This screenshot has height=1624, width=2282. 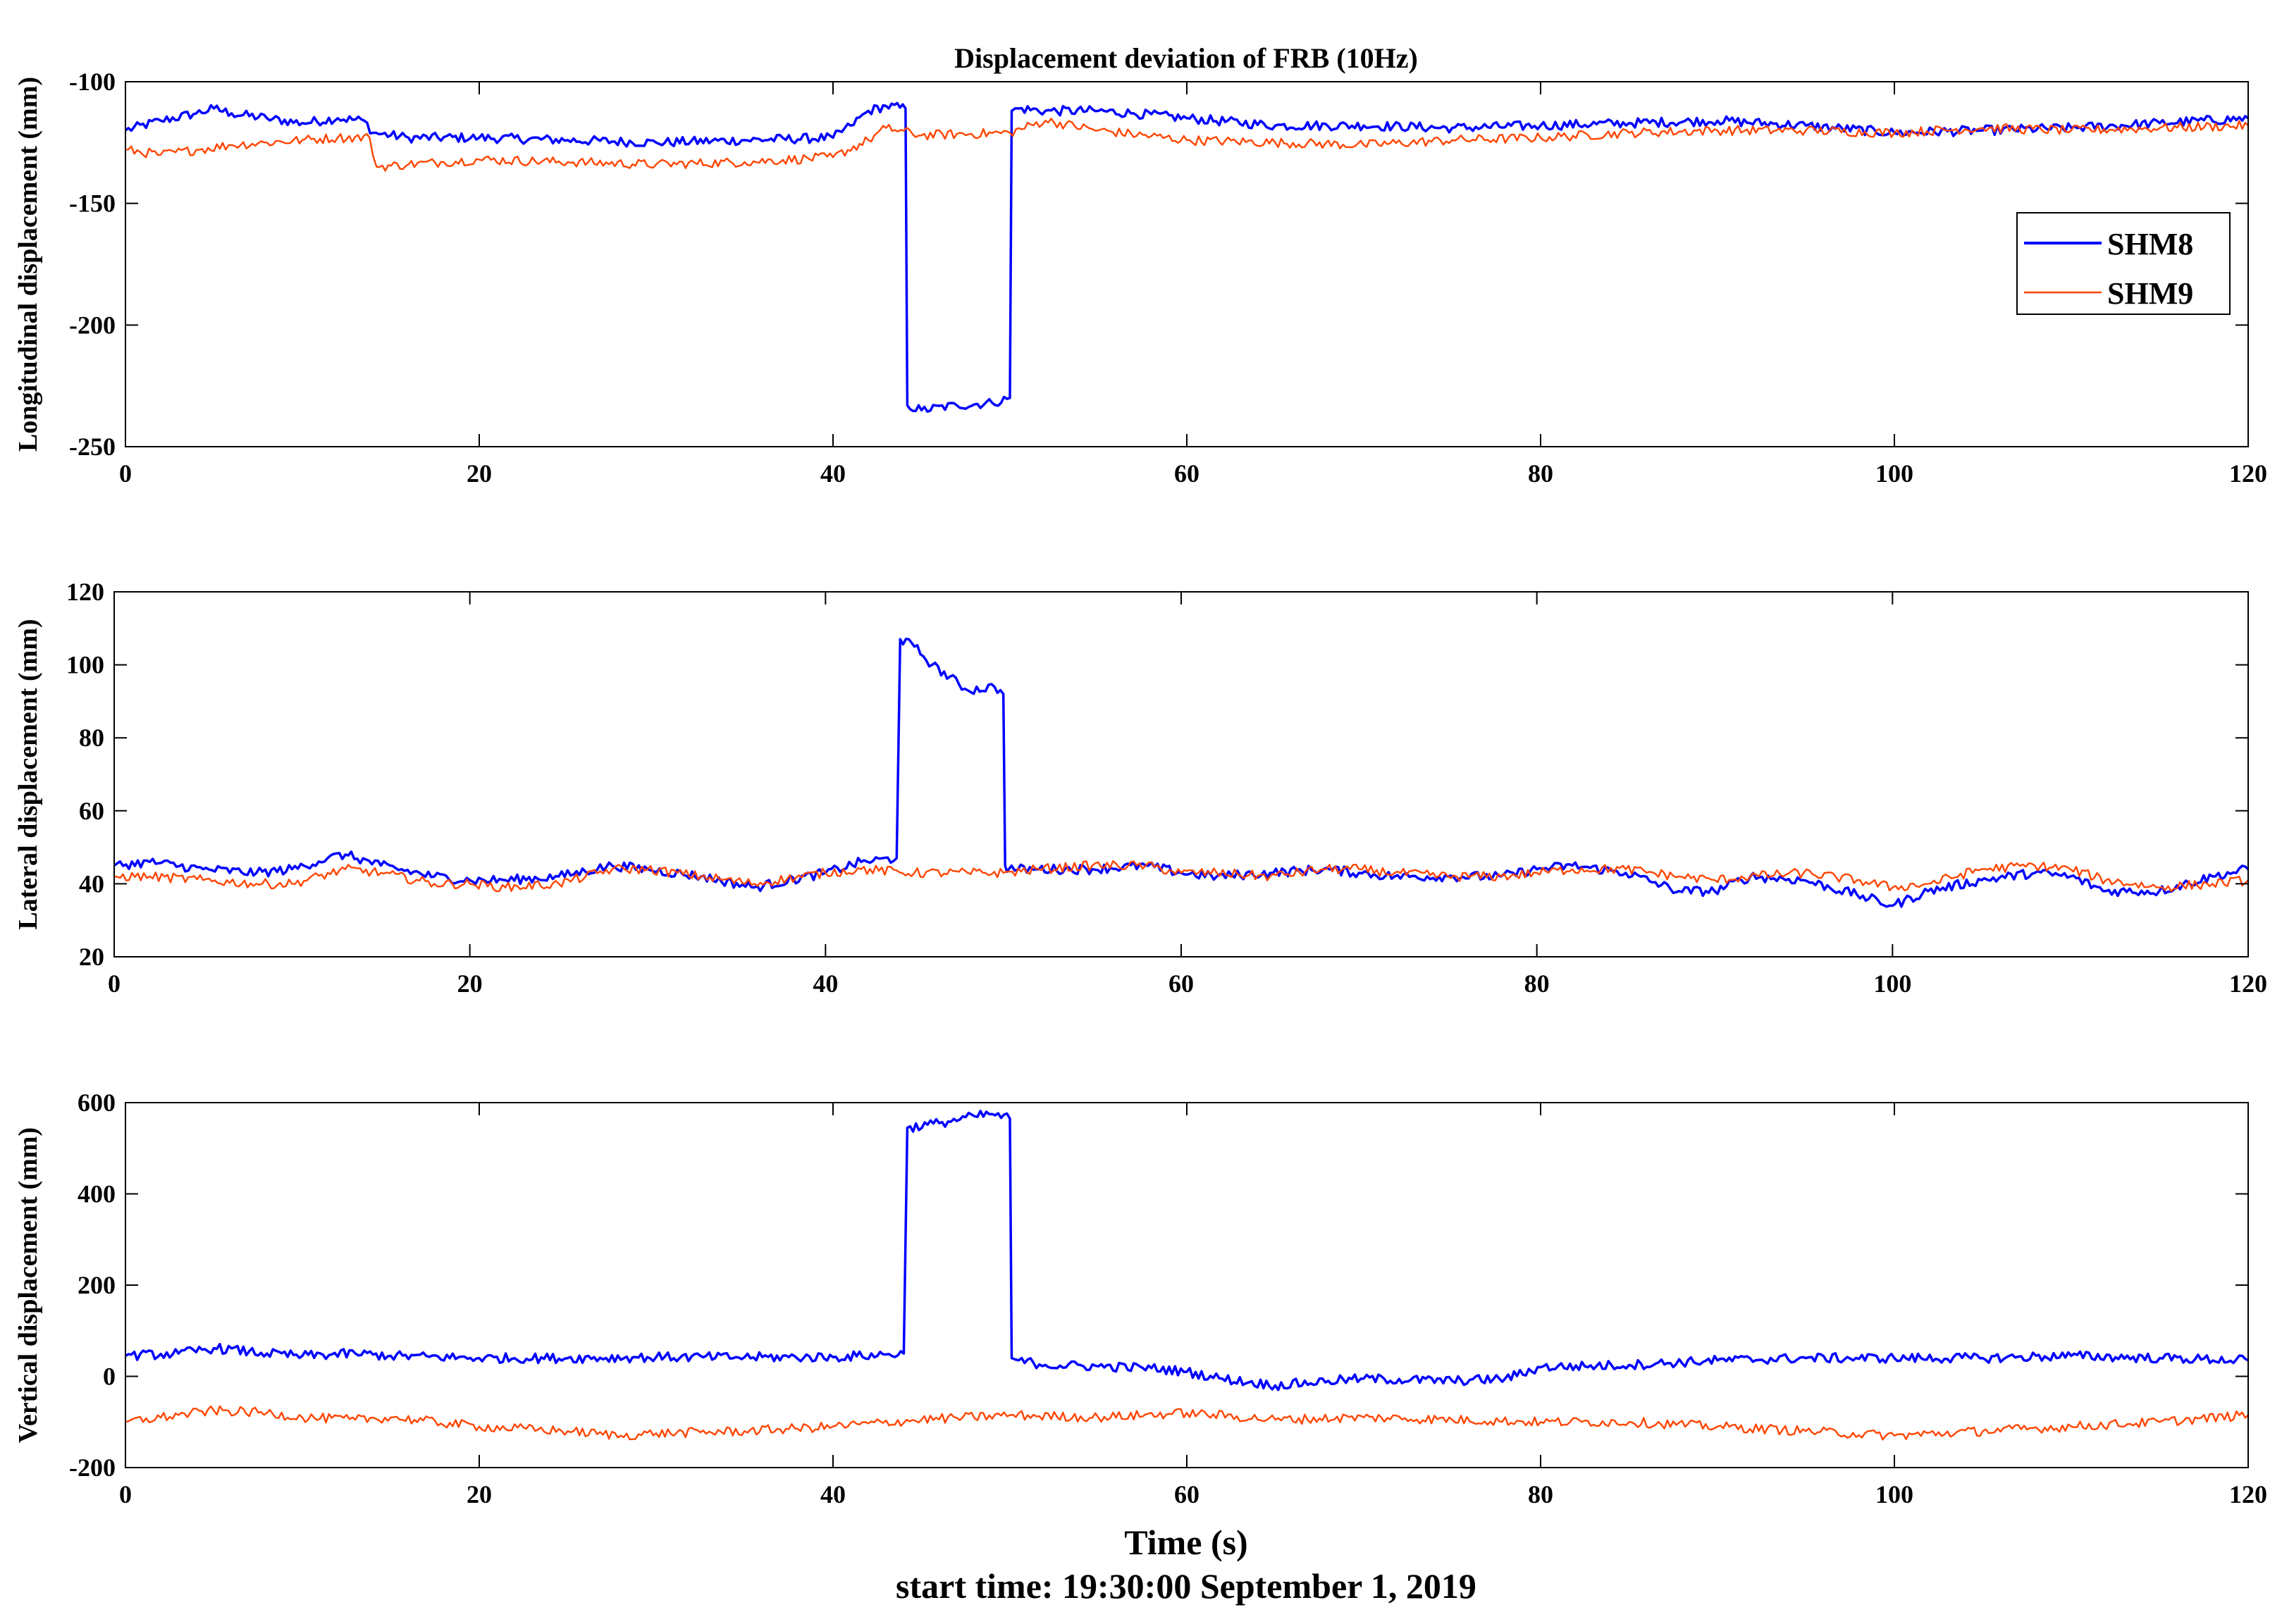 I want to click on y-tick-label: 200, so click(x=97, y=1285).